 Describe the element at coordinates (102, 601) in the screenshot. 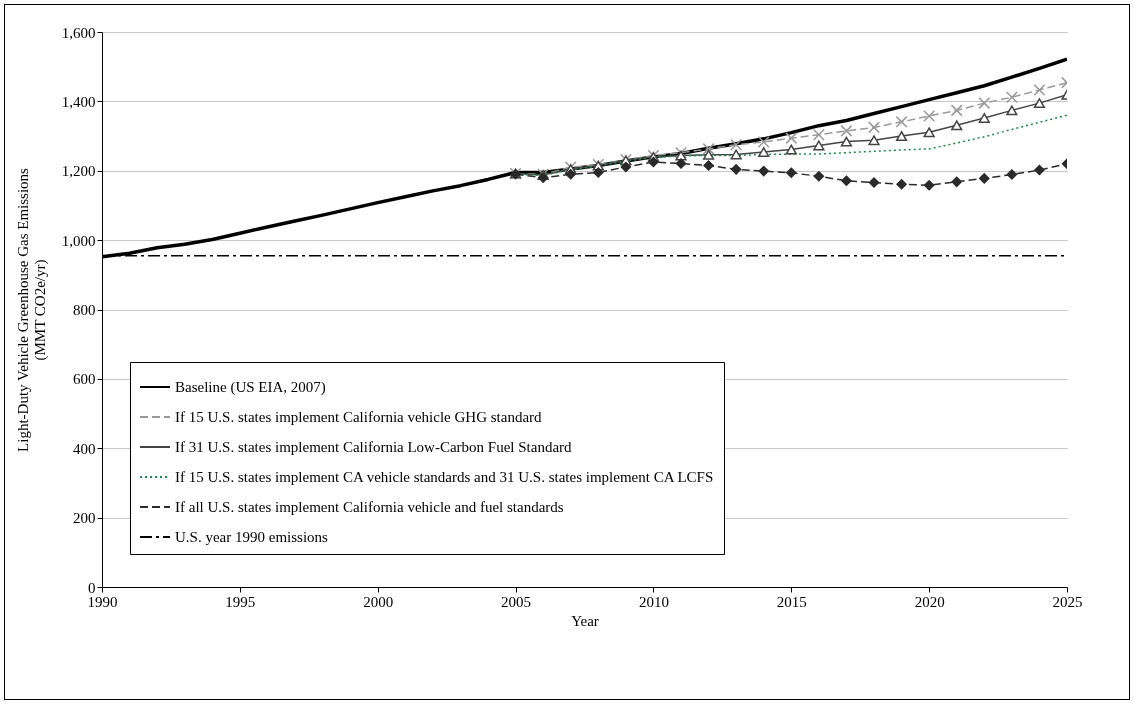

I see `x-tick-label: 1990` at that location.